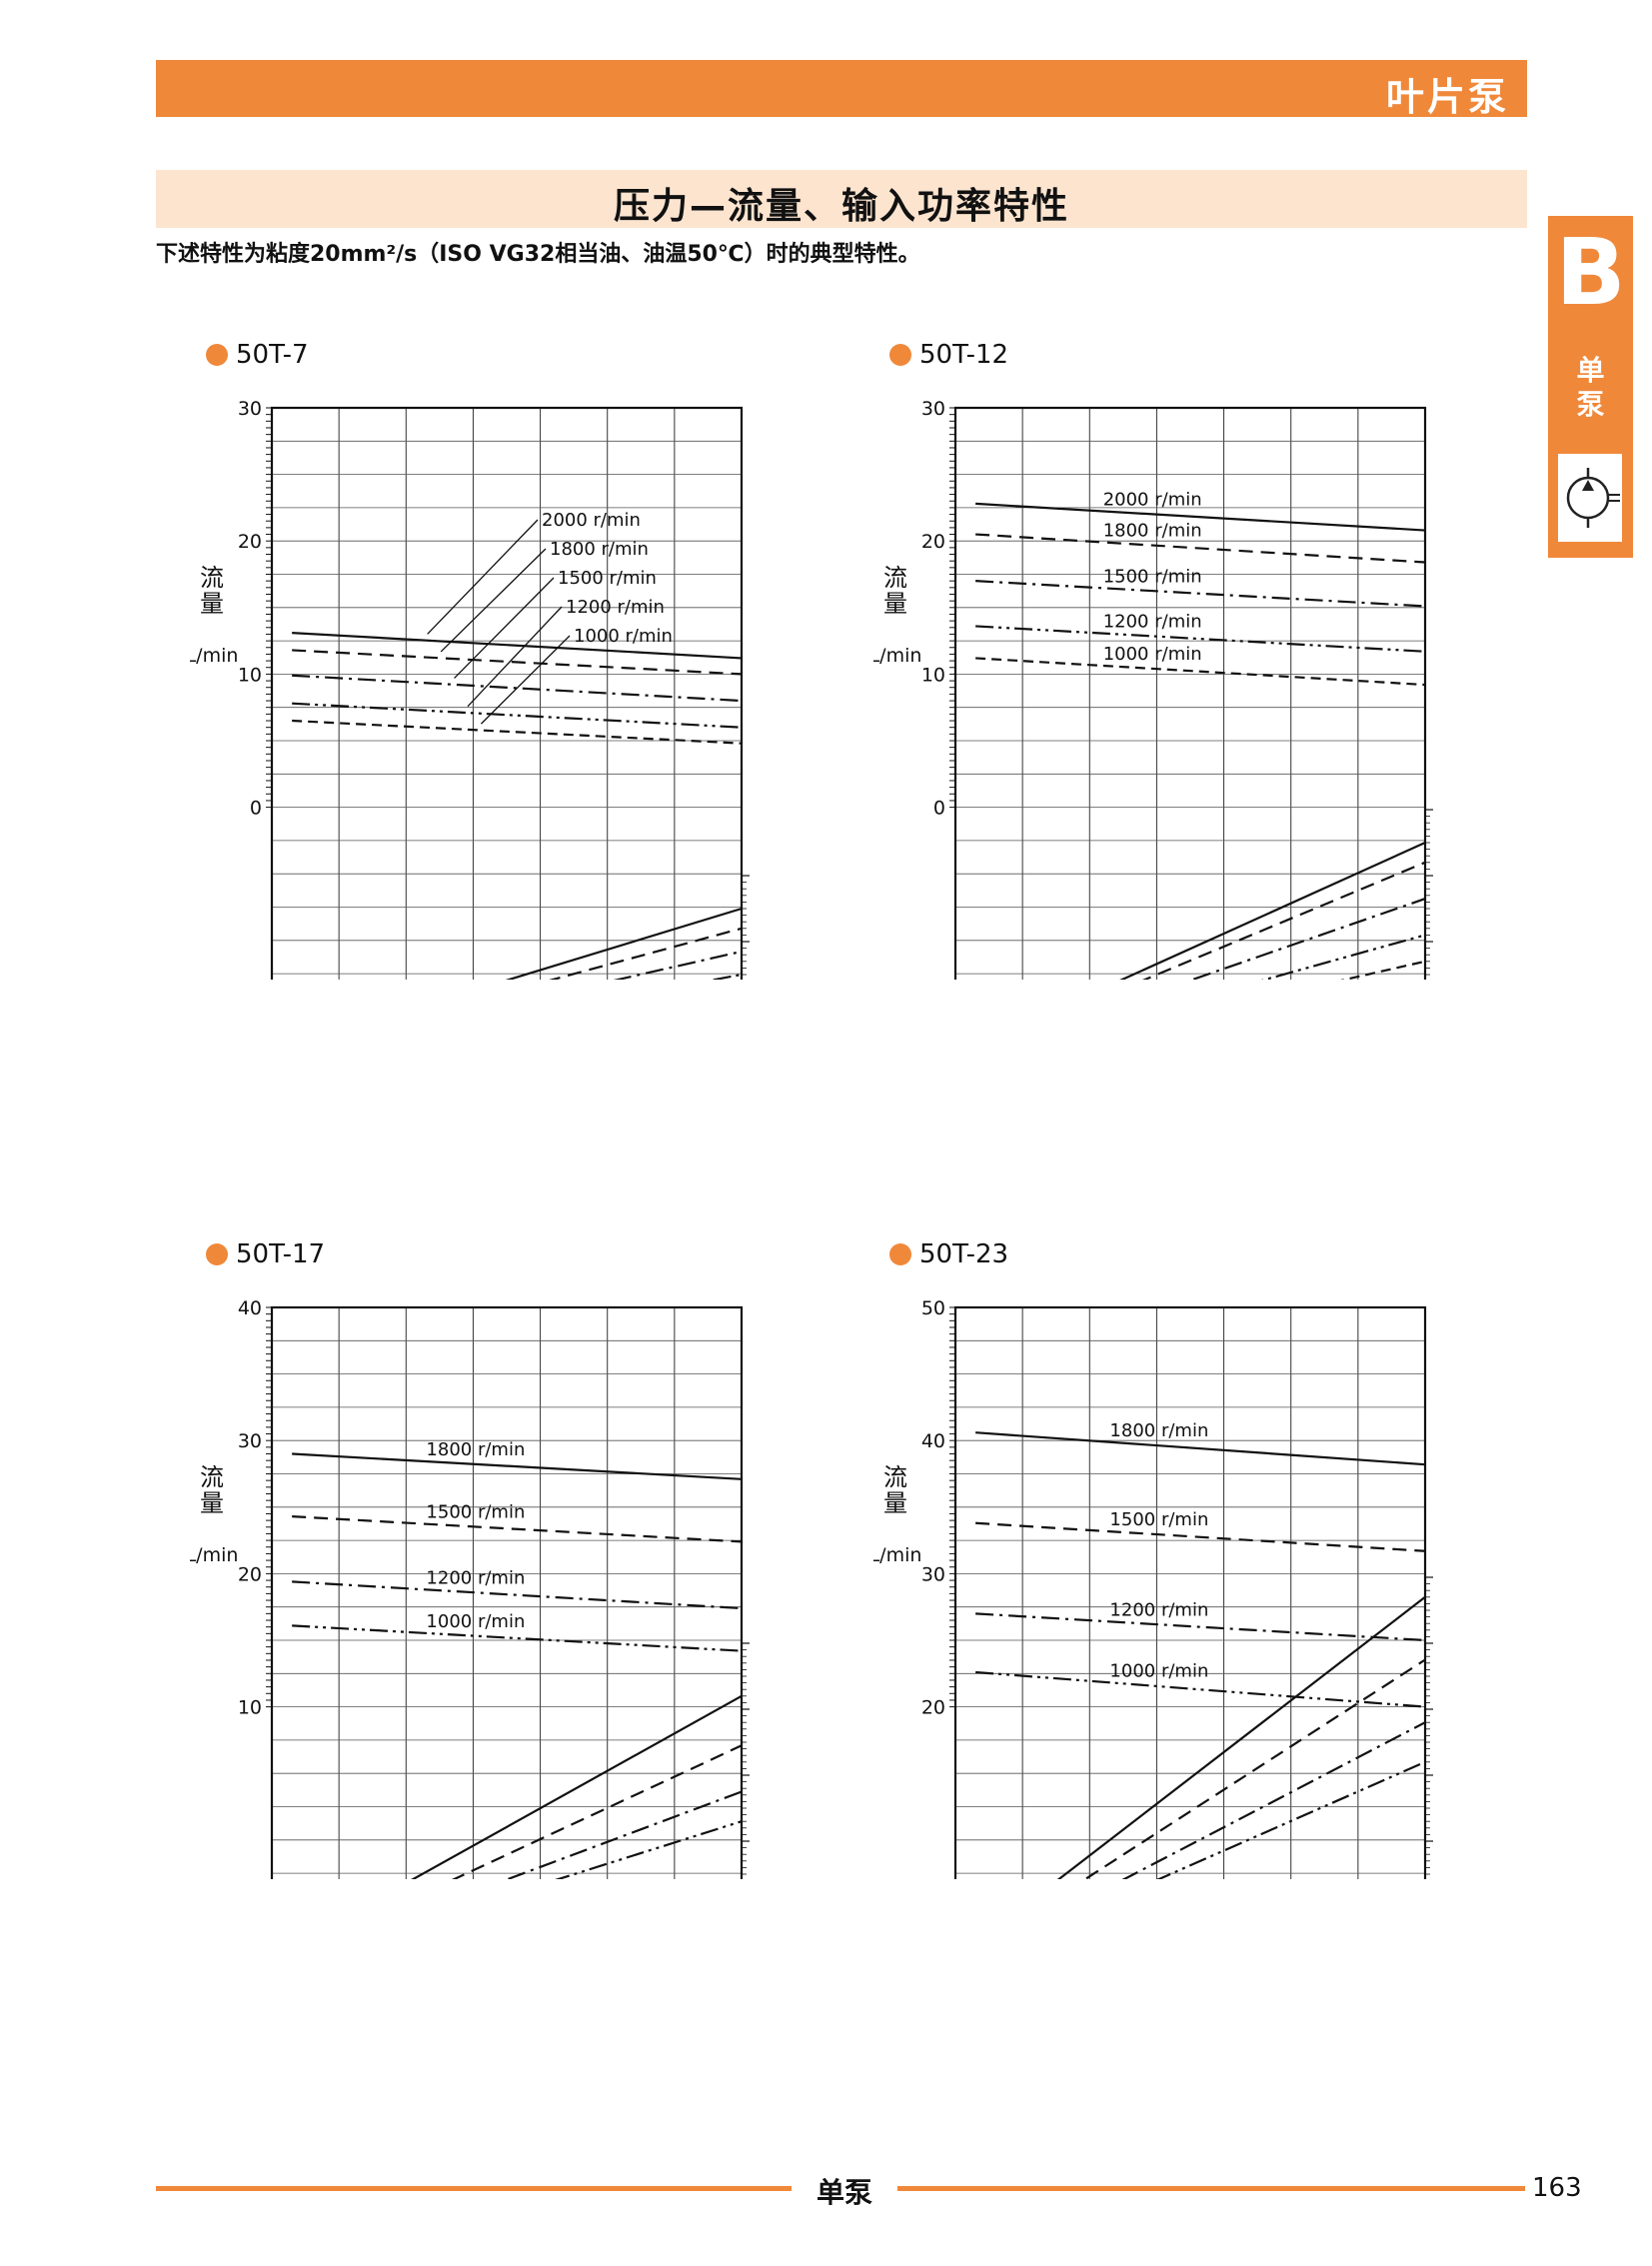 The width and height of the screenshot is (1652, 2266). I want to click on side-tab-text: 单泵, so click(1590, 388).